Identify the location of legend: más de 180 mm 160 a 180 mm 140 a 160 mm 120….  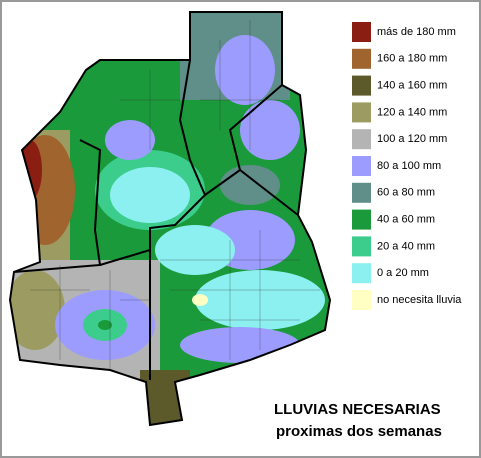
(407, 166).